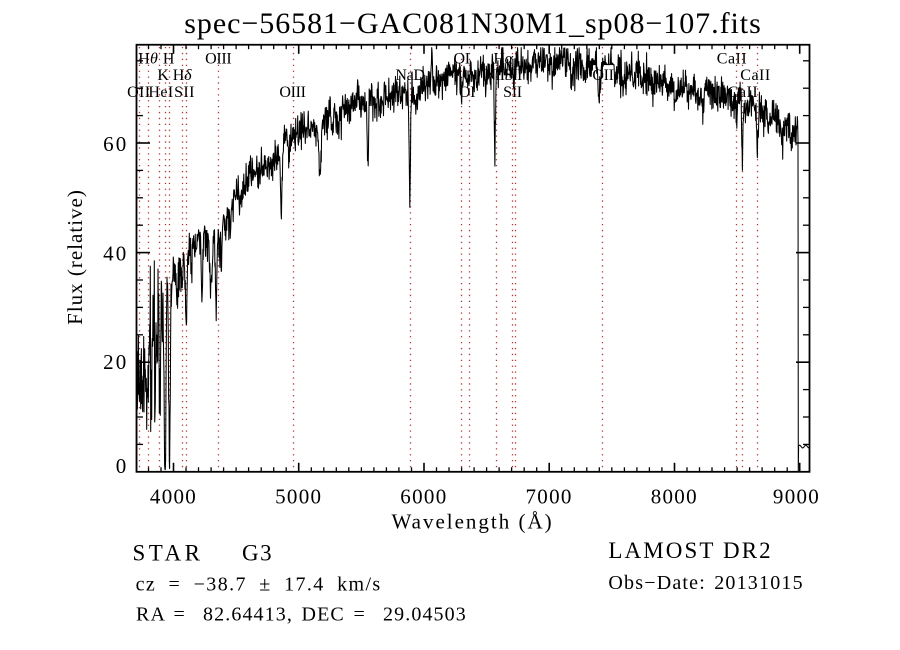  Describe the element at coordinates (75, 257) in the screenshot. I see `svg-text: Flux (relative)` at that location.